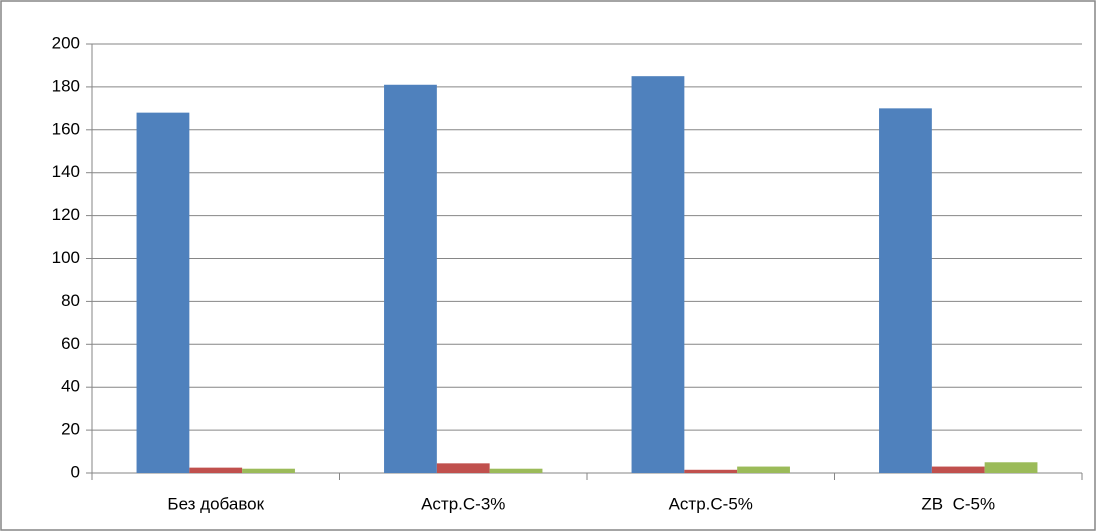  I want to click on y-tick-label: 80, so click(70, 300).